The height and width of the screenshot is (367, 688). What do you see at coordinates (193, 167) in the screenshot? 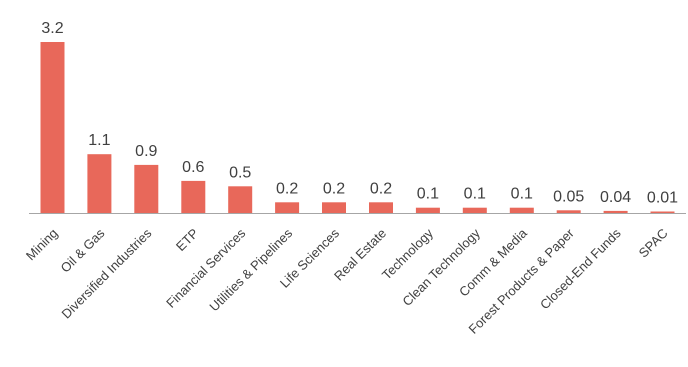
I see `data-label-3: 0.6` at bounding box center [193, 167].